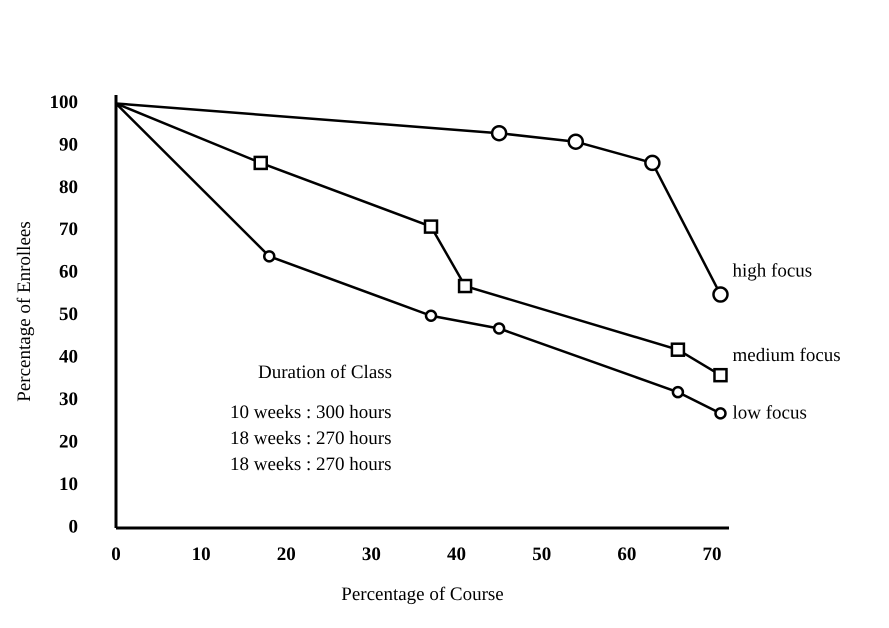 The width and height of the screenshot is (889, 628). I want to click on y-tick-label: 10, so click(68, 484).